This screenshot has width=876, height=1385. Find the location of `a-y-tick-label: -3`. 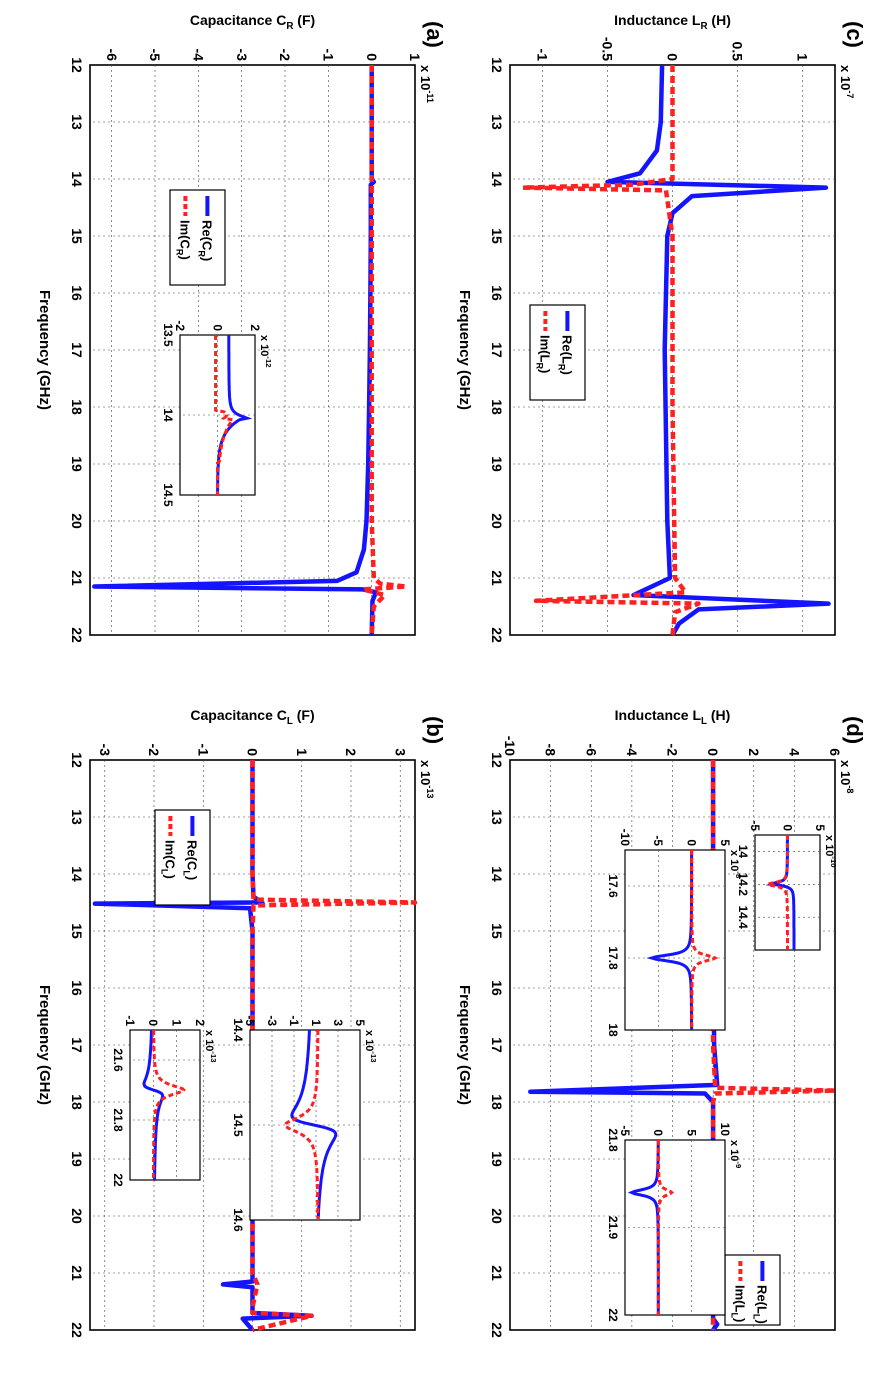

a-y-tick-label: -3 is located at coordinates (242, 55).